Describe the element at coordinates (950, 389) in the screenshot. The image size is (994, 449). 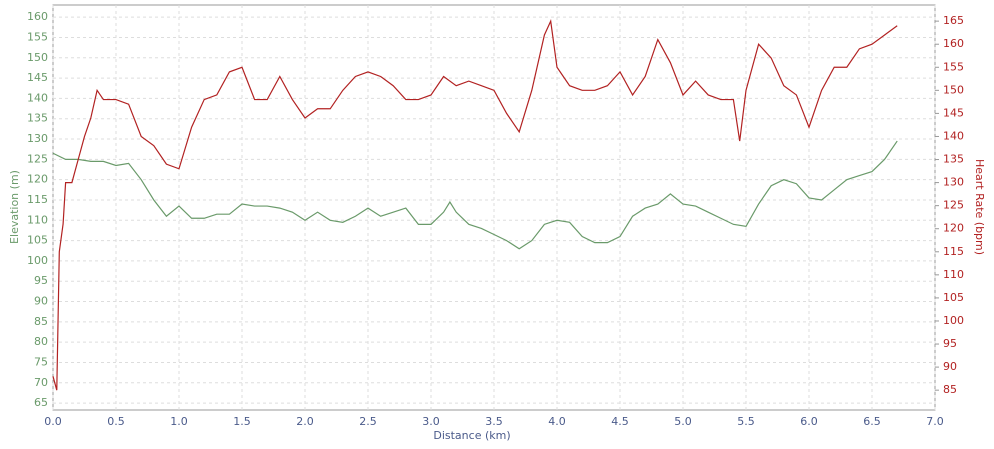
I see `y2-tick-label: 85` at that location.